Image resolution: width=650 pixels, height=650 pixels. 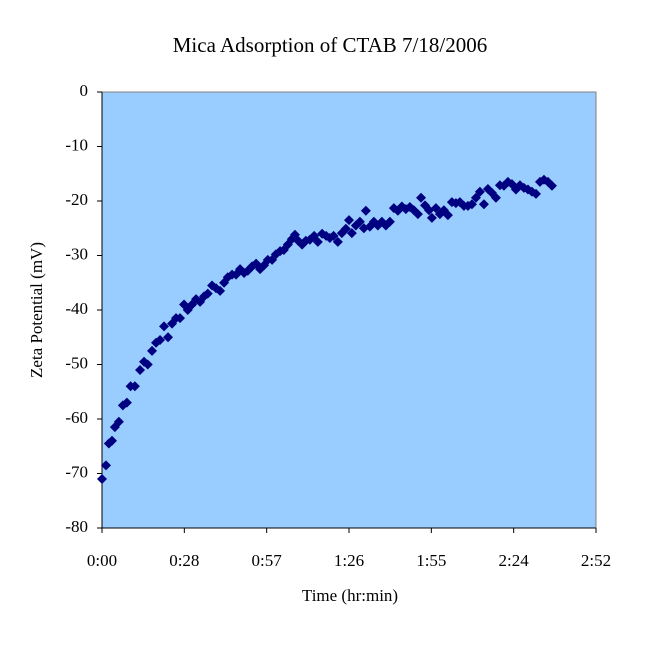 I want to click on y-tick-label: -50, so click(x=76, y=362).